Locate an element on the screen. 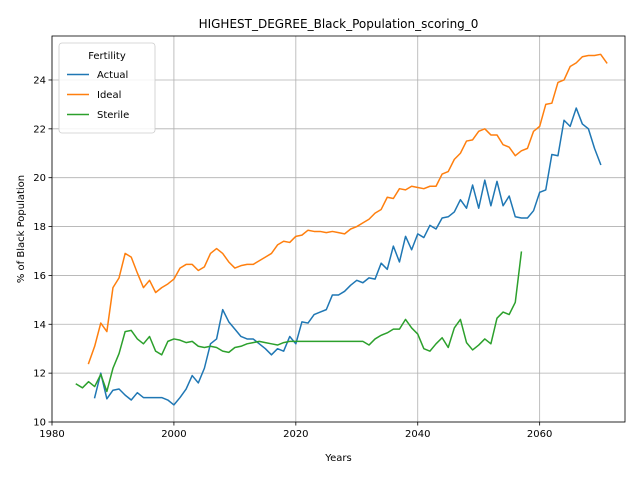  legend-label-ideal: Ideal is located at coordinates (109, 95).